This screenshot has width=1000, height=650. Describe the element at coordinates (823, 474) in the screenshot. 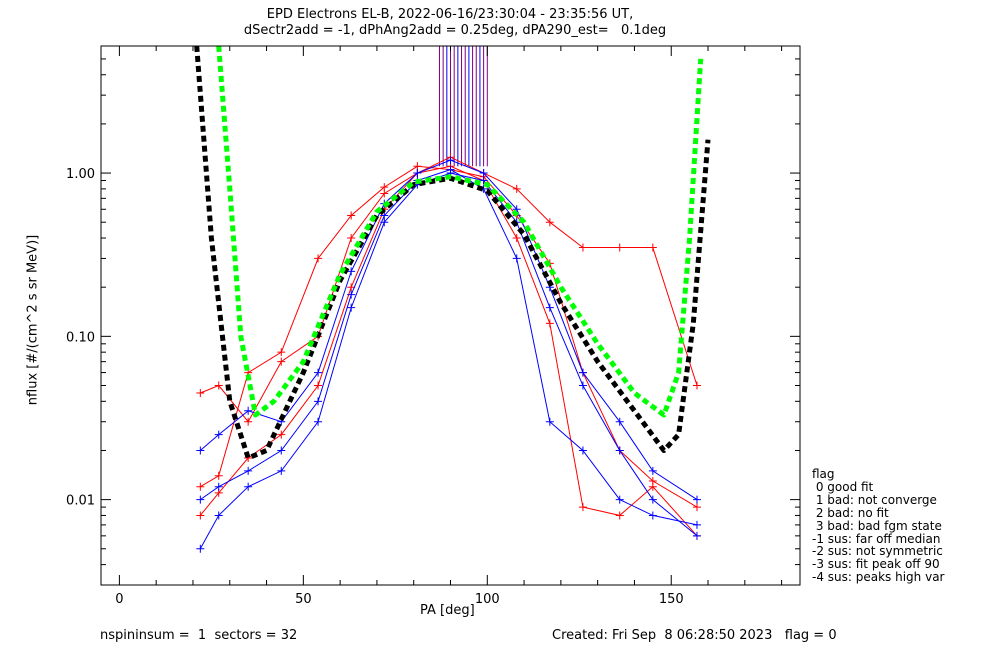

I see `legend-title: flag` at that location.